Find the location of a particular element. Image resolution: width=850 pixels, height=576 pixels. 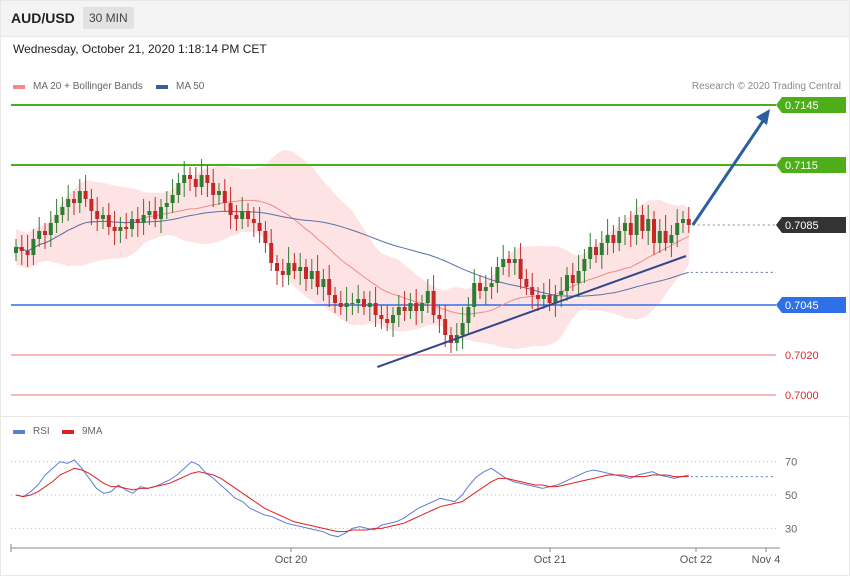

rsi-label: RSI is located at coordinates (41, 431).